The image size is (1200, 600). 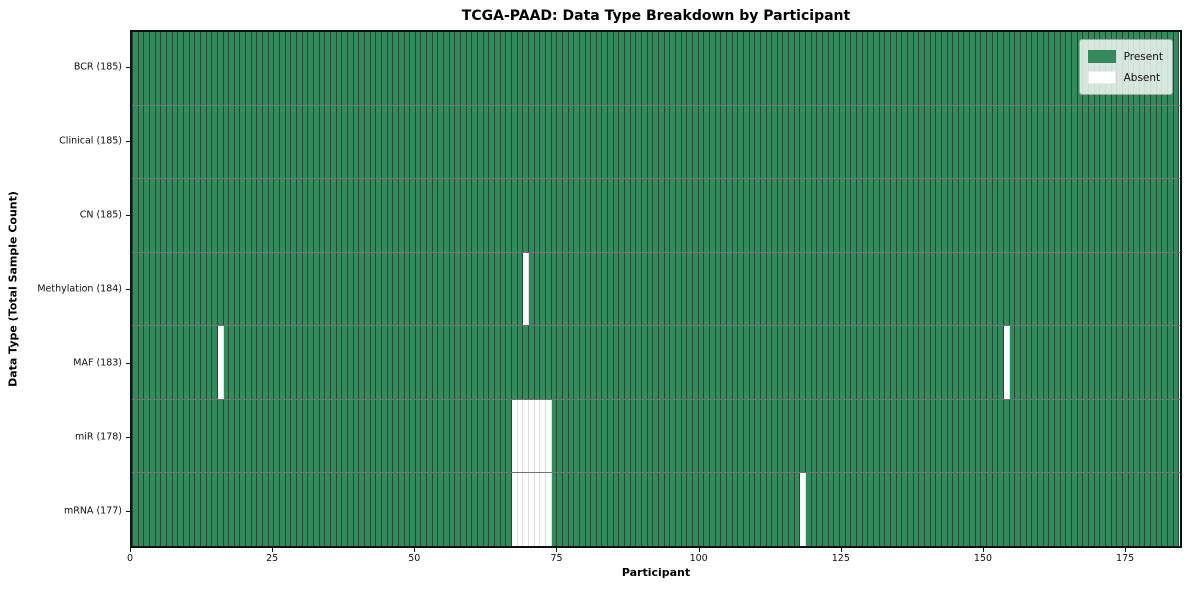 What do you see at coordinates (92, 511) in the screenshot?
I see `y-tick-label: mRNA (177)` at bounding box center [92, 511].